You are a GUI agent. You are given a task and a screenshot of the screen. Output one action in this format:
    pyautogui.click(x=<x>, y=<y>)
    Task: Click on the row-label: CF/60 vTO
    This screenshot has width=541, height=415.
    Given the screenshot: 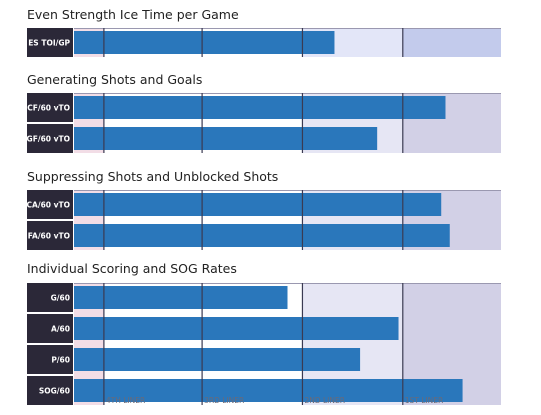 What is the action you would take?
    pyautogui.click(x=48, y=108)
    